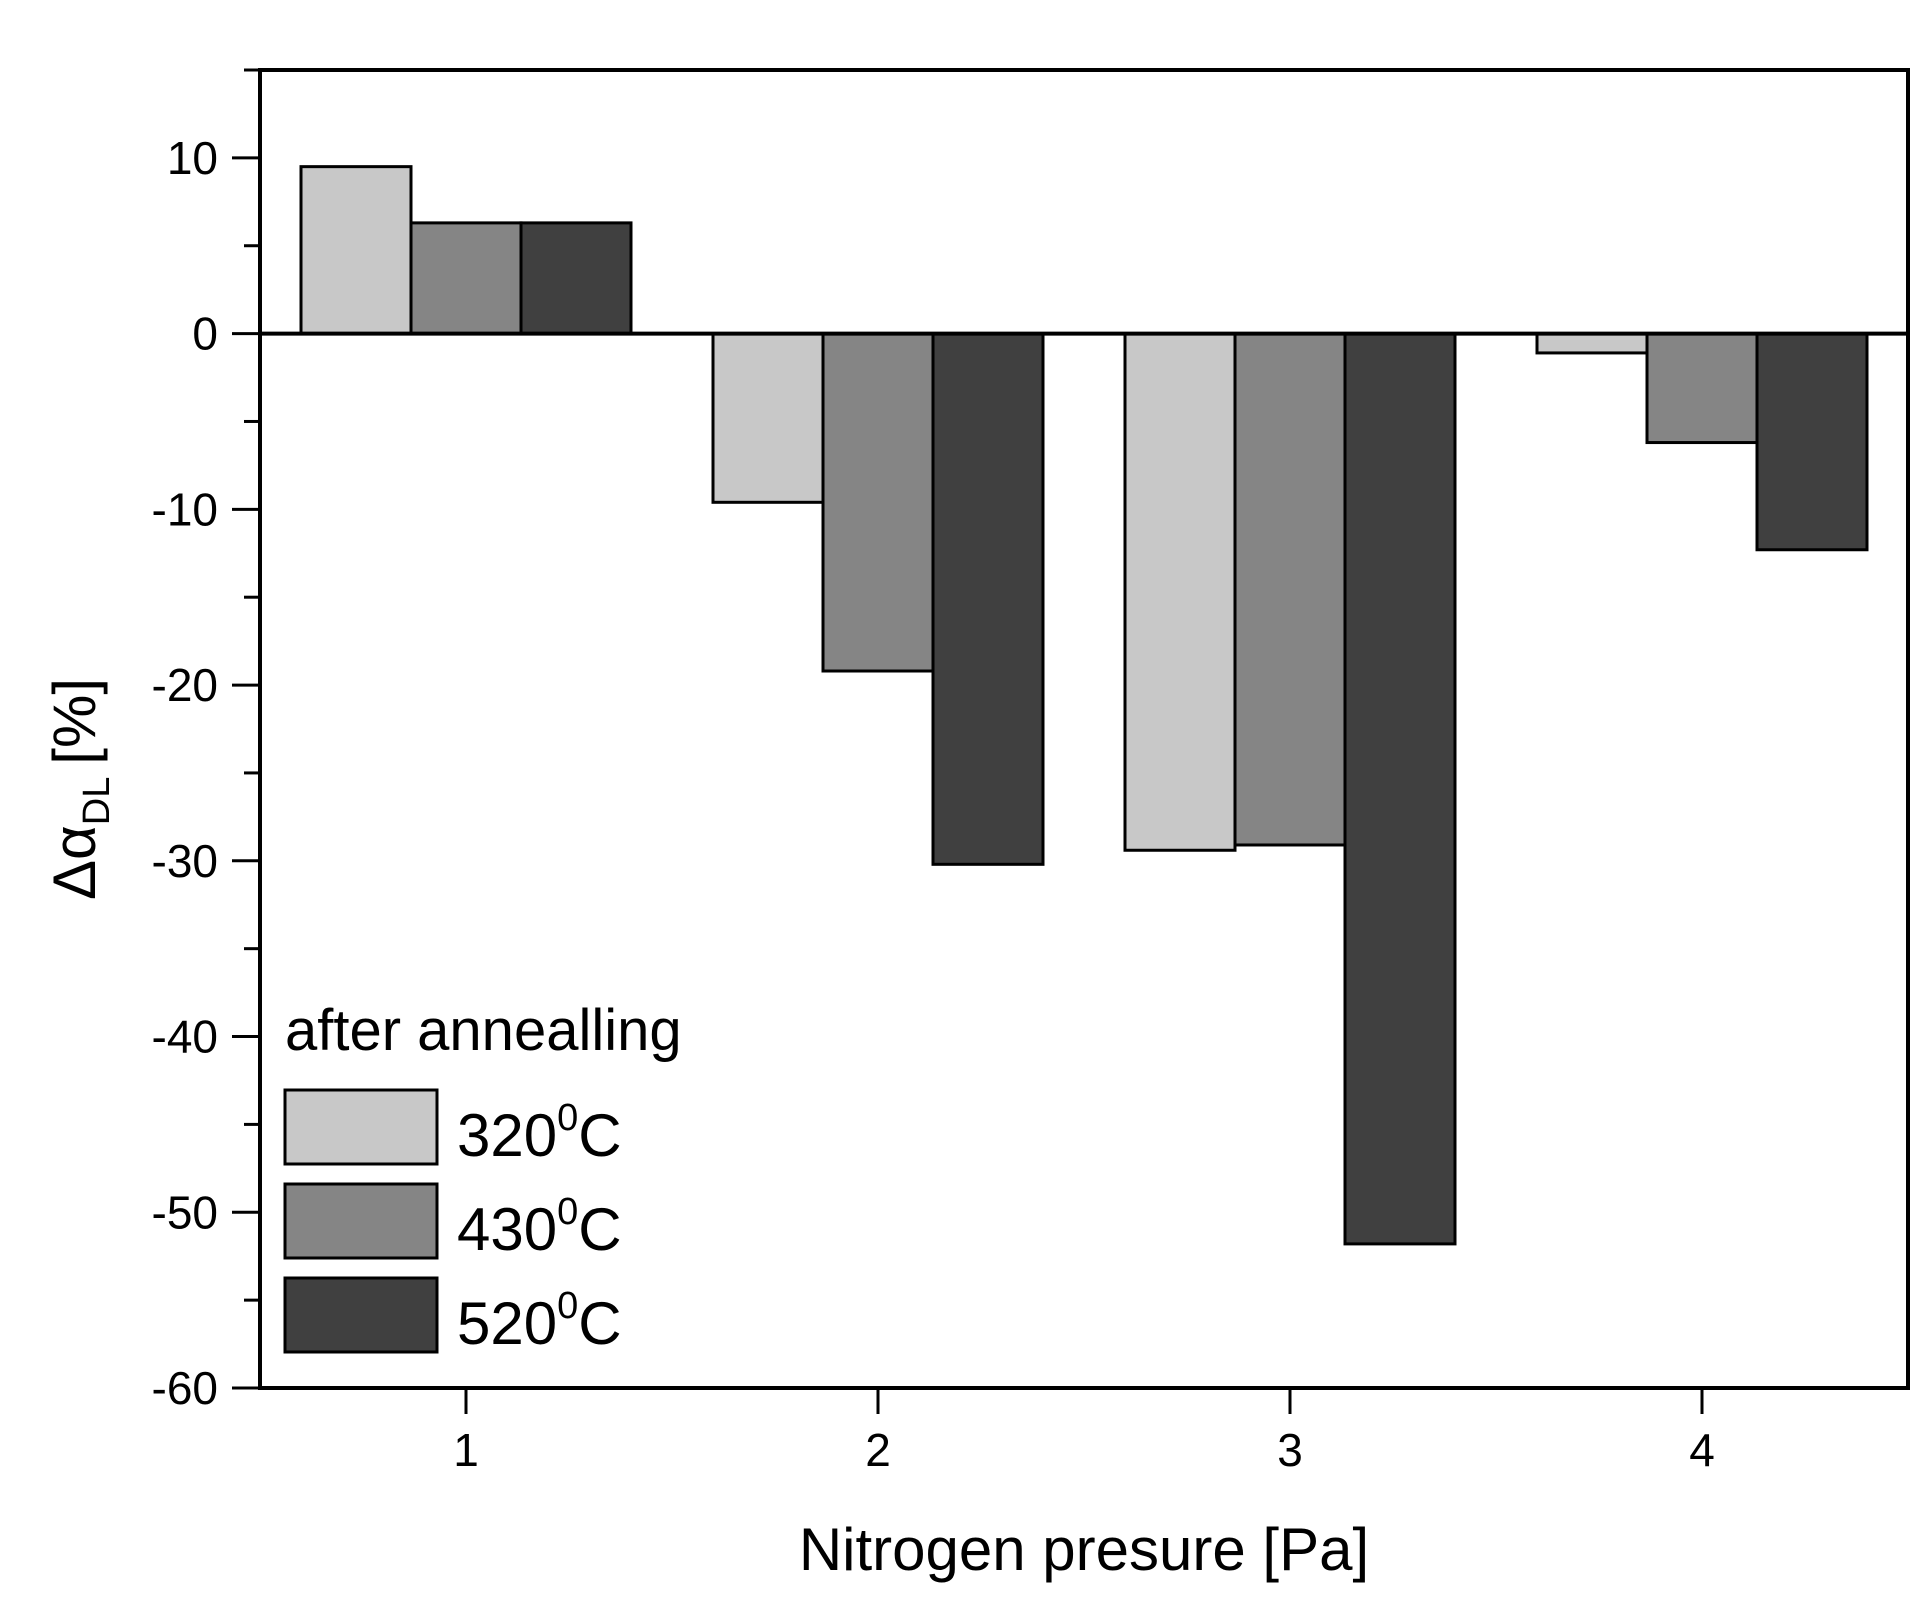 Image resolution: width=1926 pixels, height=1601 pixels. What do you see at coordinates (206, 741) in the screenshot?
I see `y-axis: 10 0 -10 -20 -30 -40 -50 -60` at bounding box center [206, 741].